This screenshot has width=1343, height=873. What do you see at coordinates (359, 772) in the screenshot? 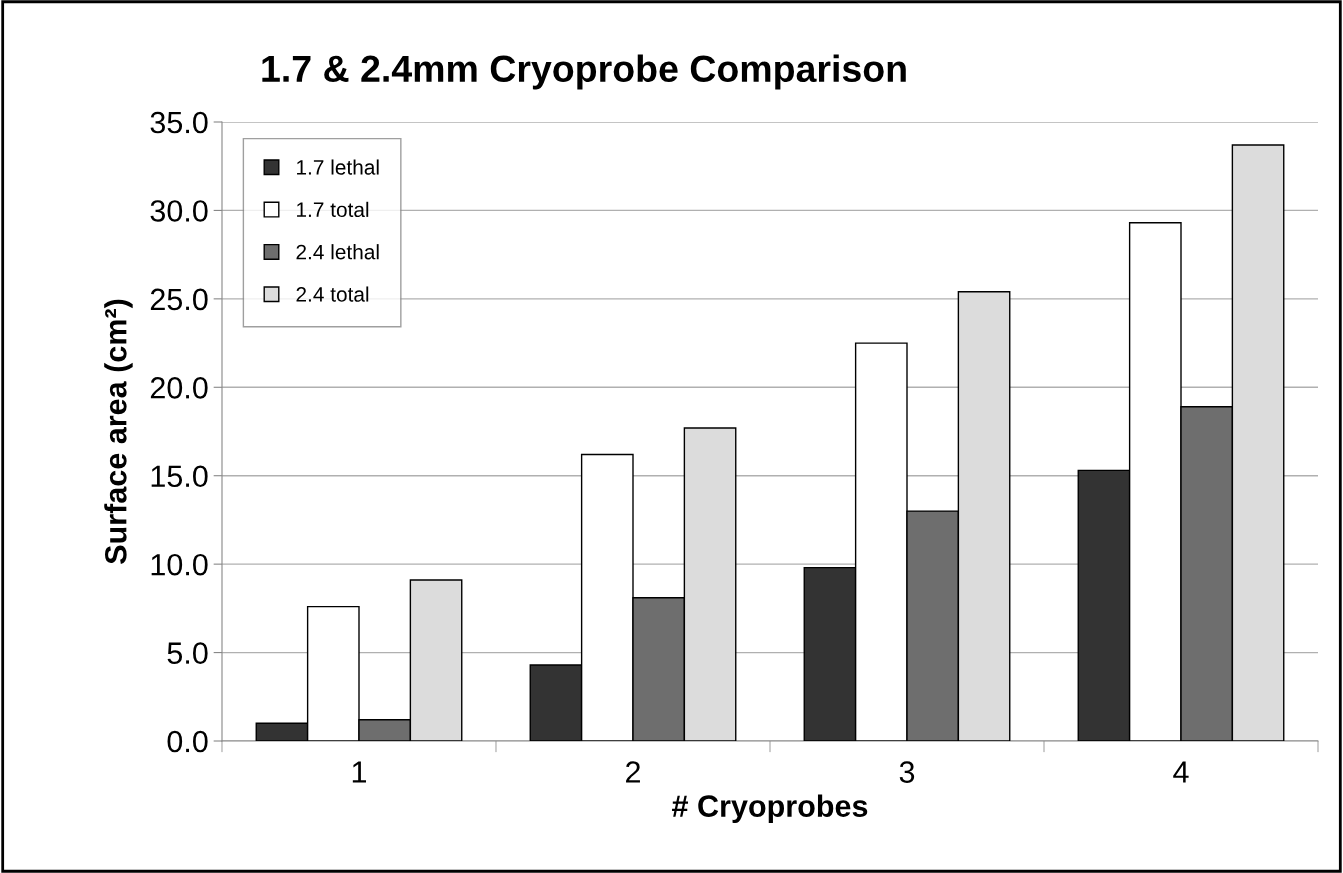
I see `x-tick-label: 1` at bounding box center [359, 772].